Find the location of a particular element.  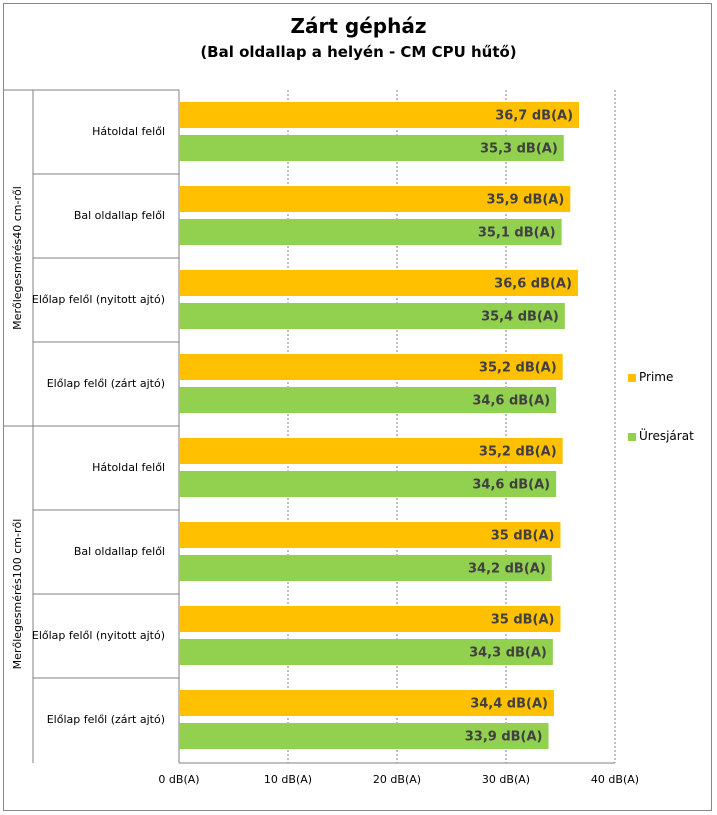

data-label-0-2: 36,6 dB(A) is located at coordinates (533, 284).